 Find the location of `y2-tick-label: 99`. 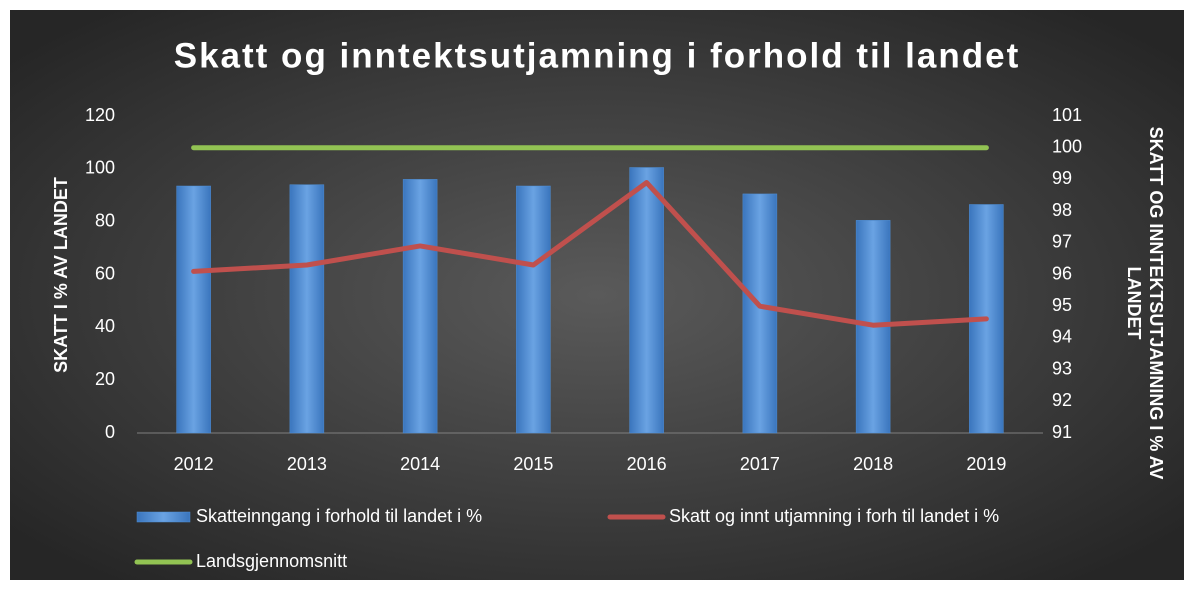

y2-tick-label: 99 is located at coordinates (1062, 178).